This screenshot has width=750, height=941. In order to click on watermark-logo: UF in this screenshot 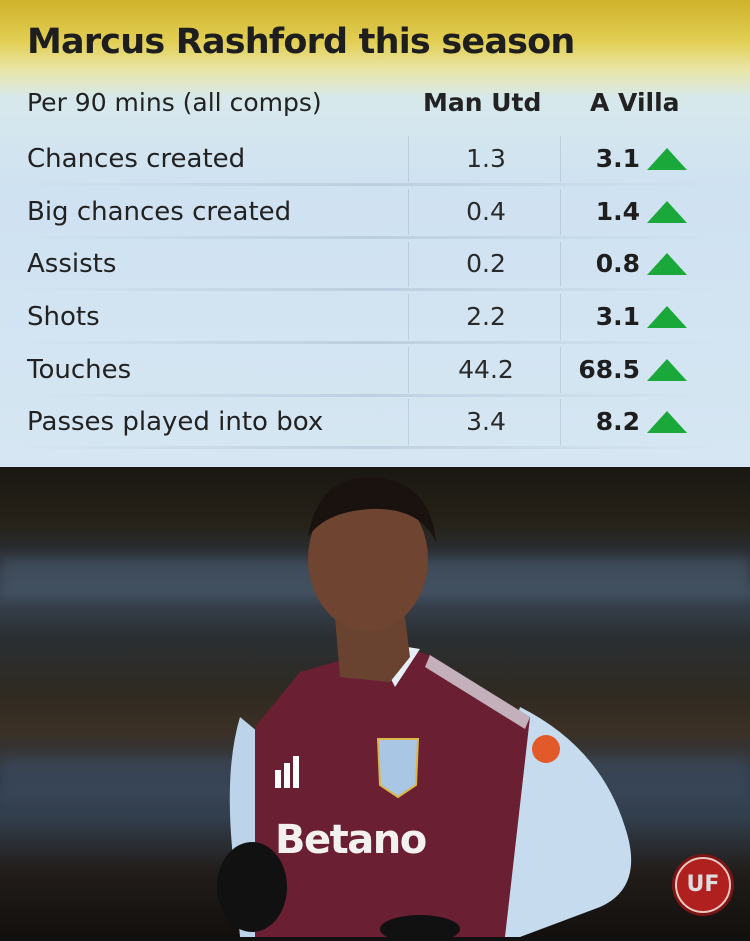, I will do `click(703, 885)`.